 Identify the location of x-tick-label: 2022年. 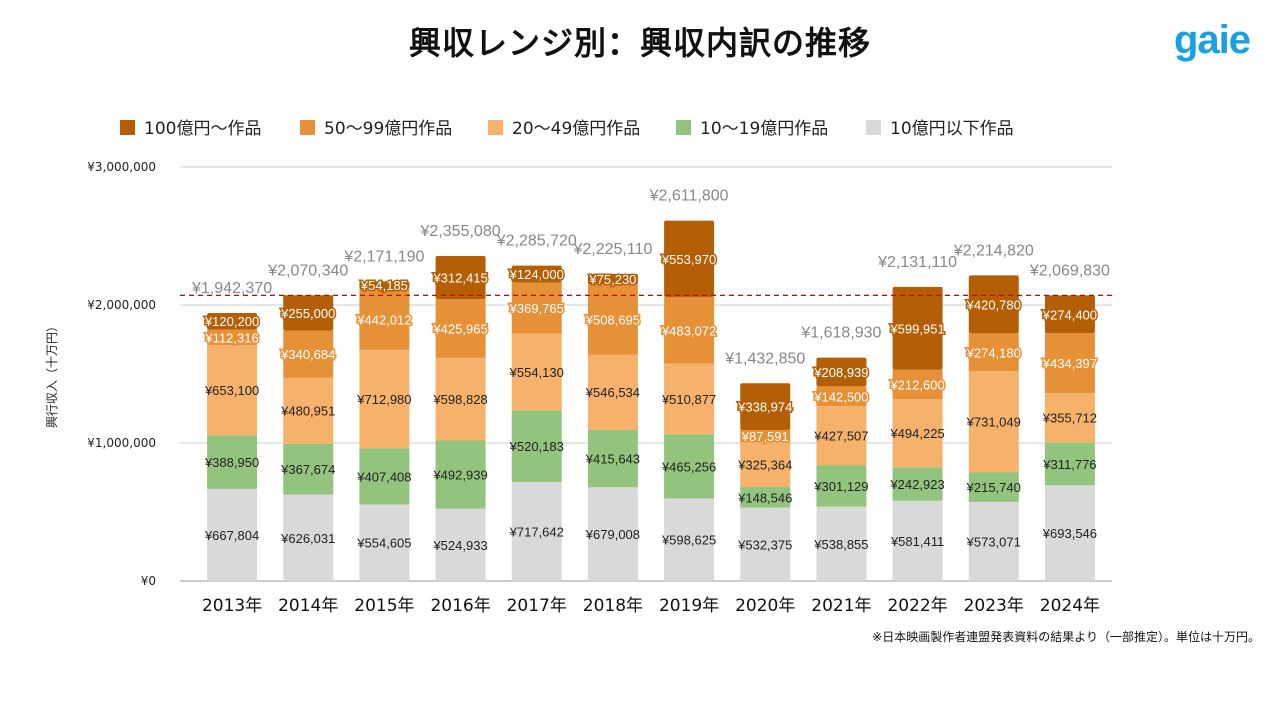
(917, 606).